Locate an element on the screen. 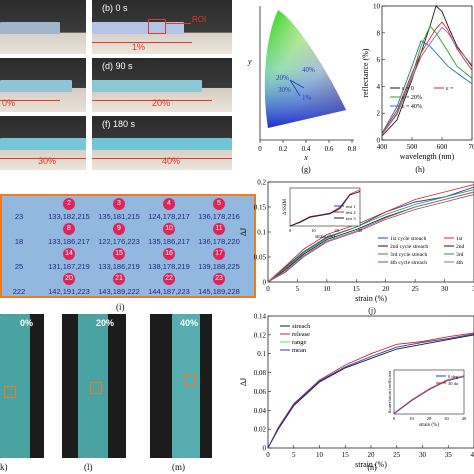 This screenshot has width=474, height=474. inset-series-line is located at coordinates (429, 394).